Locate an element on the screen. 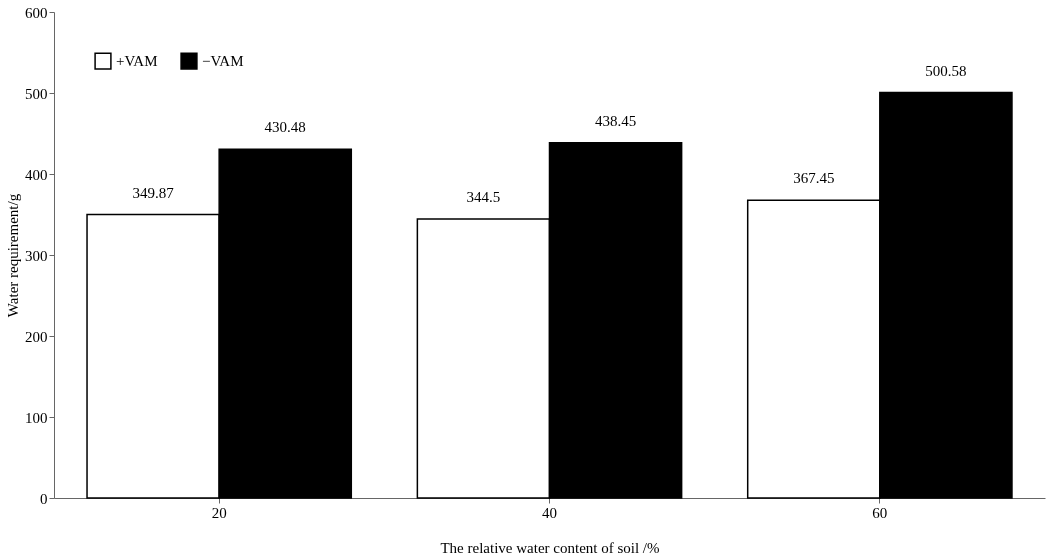  y-axis-title: Water requirement/g is located at coordinates (13, 255).